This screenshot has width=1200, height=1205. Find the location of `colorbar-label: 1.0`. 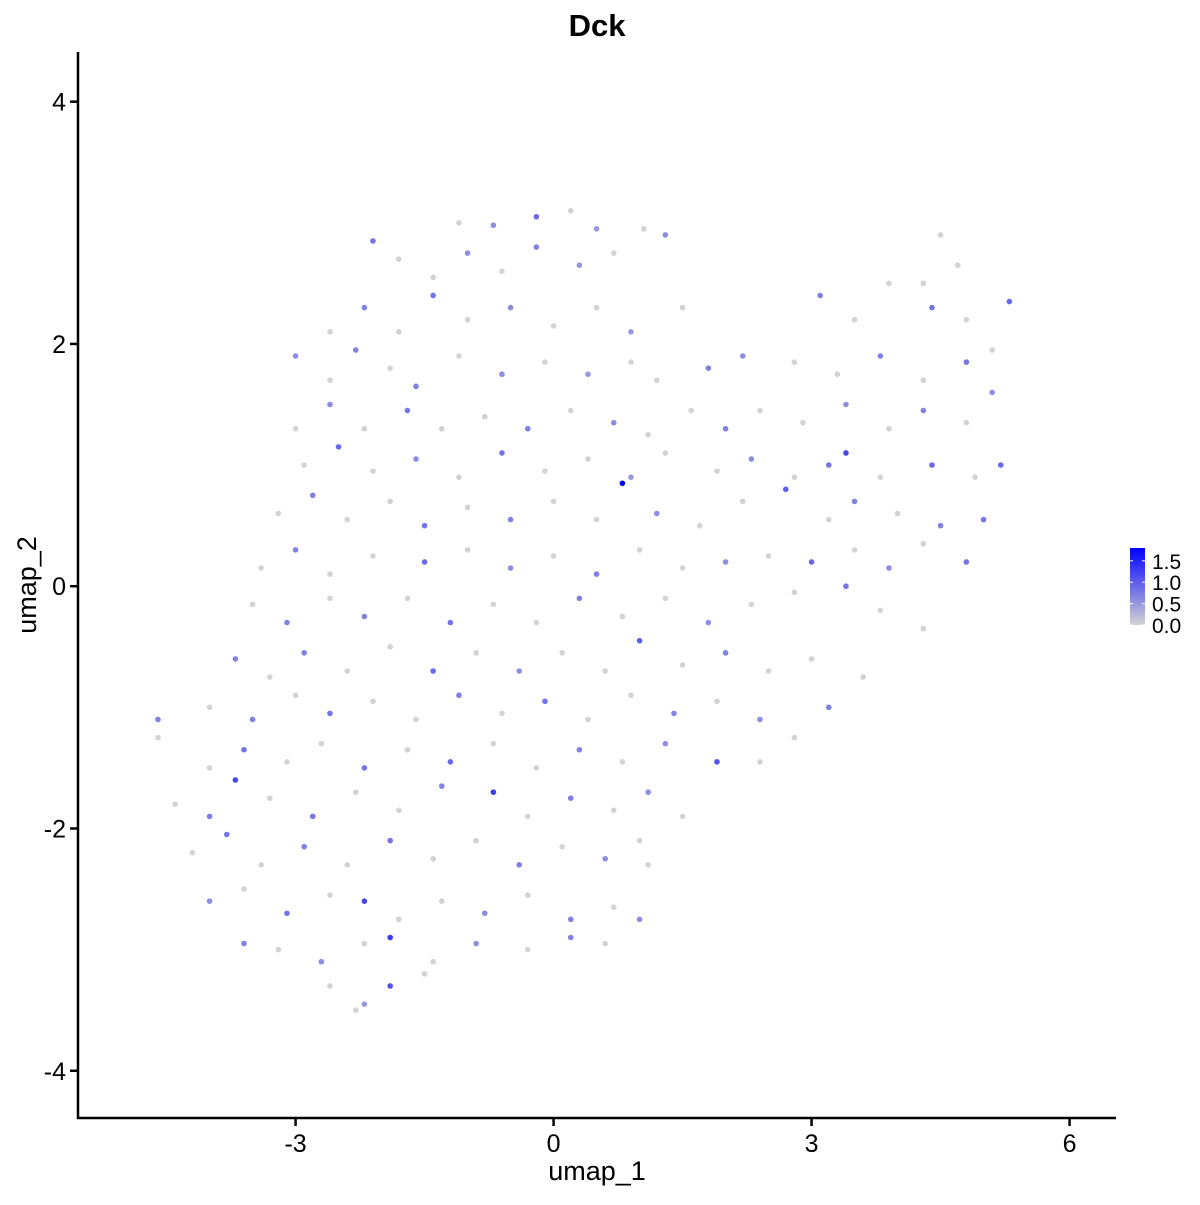

colorbar-label: 1.0 is located at coordinates (1166, 583).